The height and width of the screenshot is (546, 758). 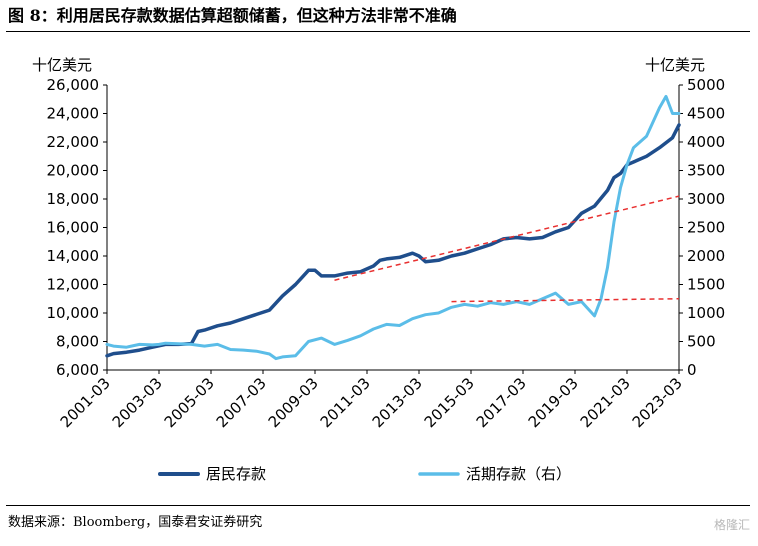 I want to click on watermark-logo: 格隆汇, so click(x=731, y=525).